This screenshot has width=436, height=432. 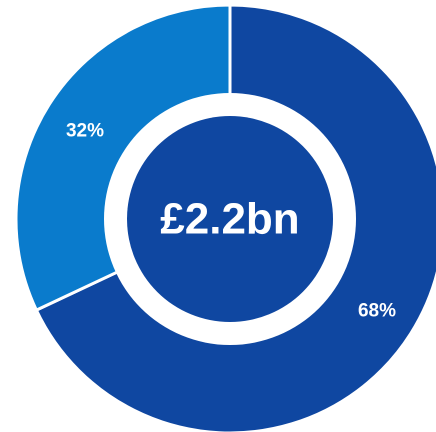 What do you see at coordinates (377, 311) in the screenshot?
I see `slice-label-0: 68%` at bounding box center [377, 311].